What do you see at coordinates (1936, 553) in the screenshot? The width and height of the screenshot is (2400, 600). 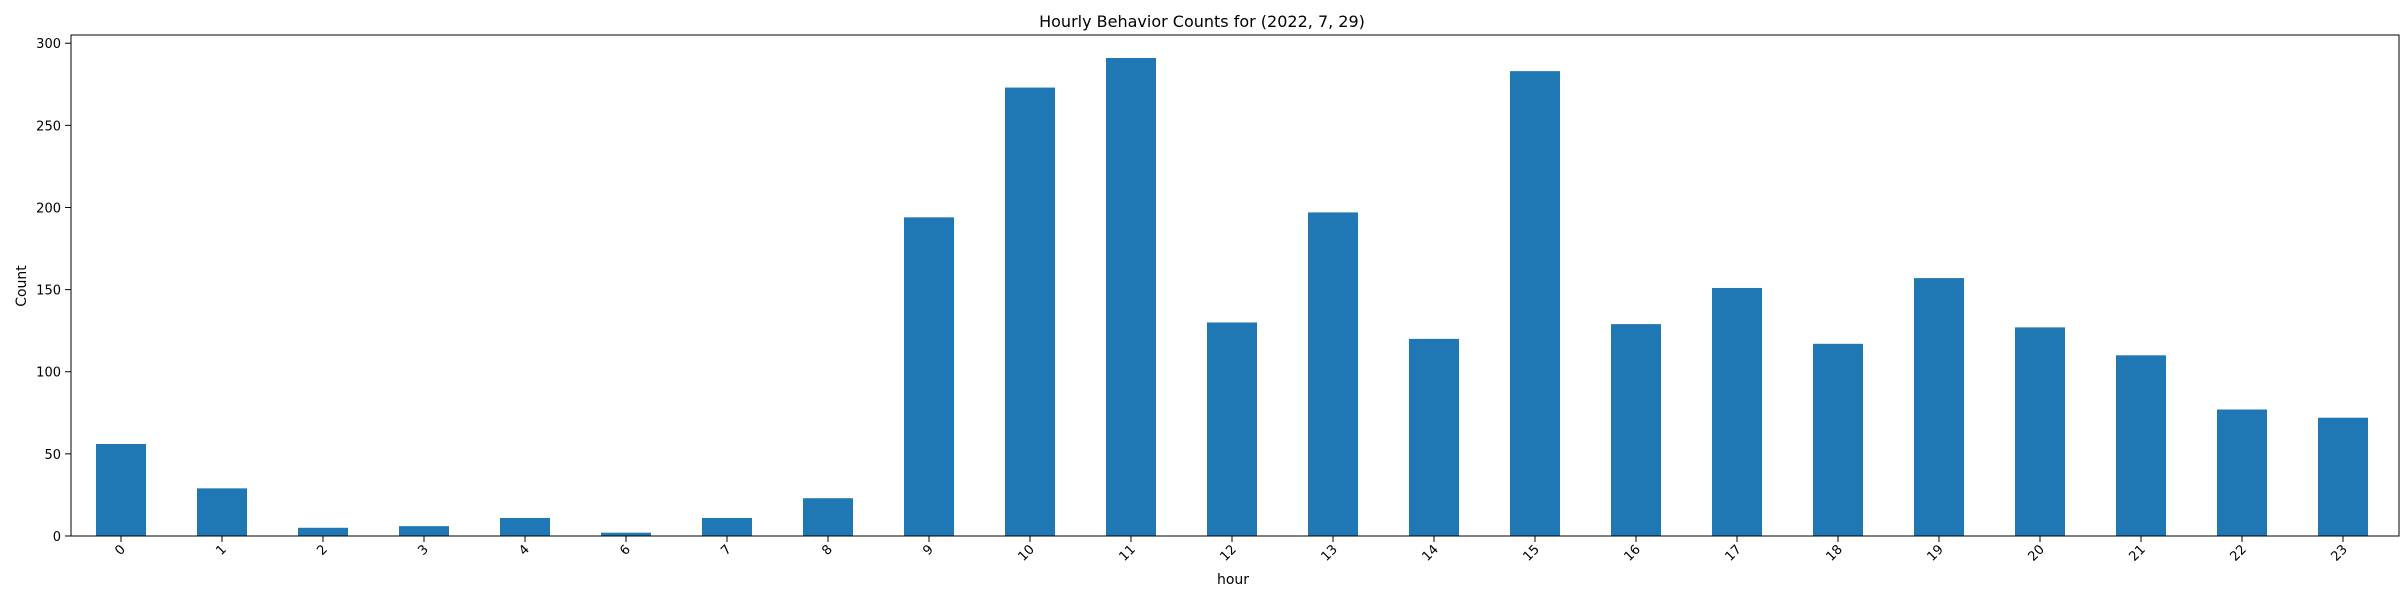 I see `x-tick-label: 19` at bounding box center [1936, 553].